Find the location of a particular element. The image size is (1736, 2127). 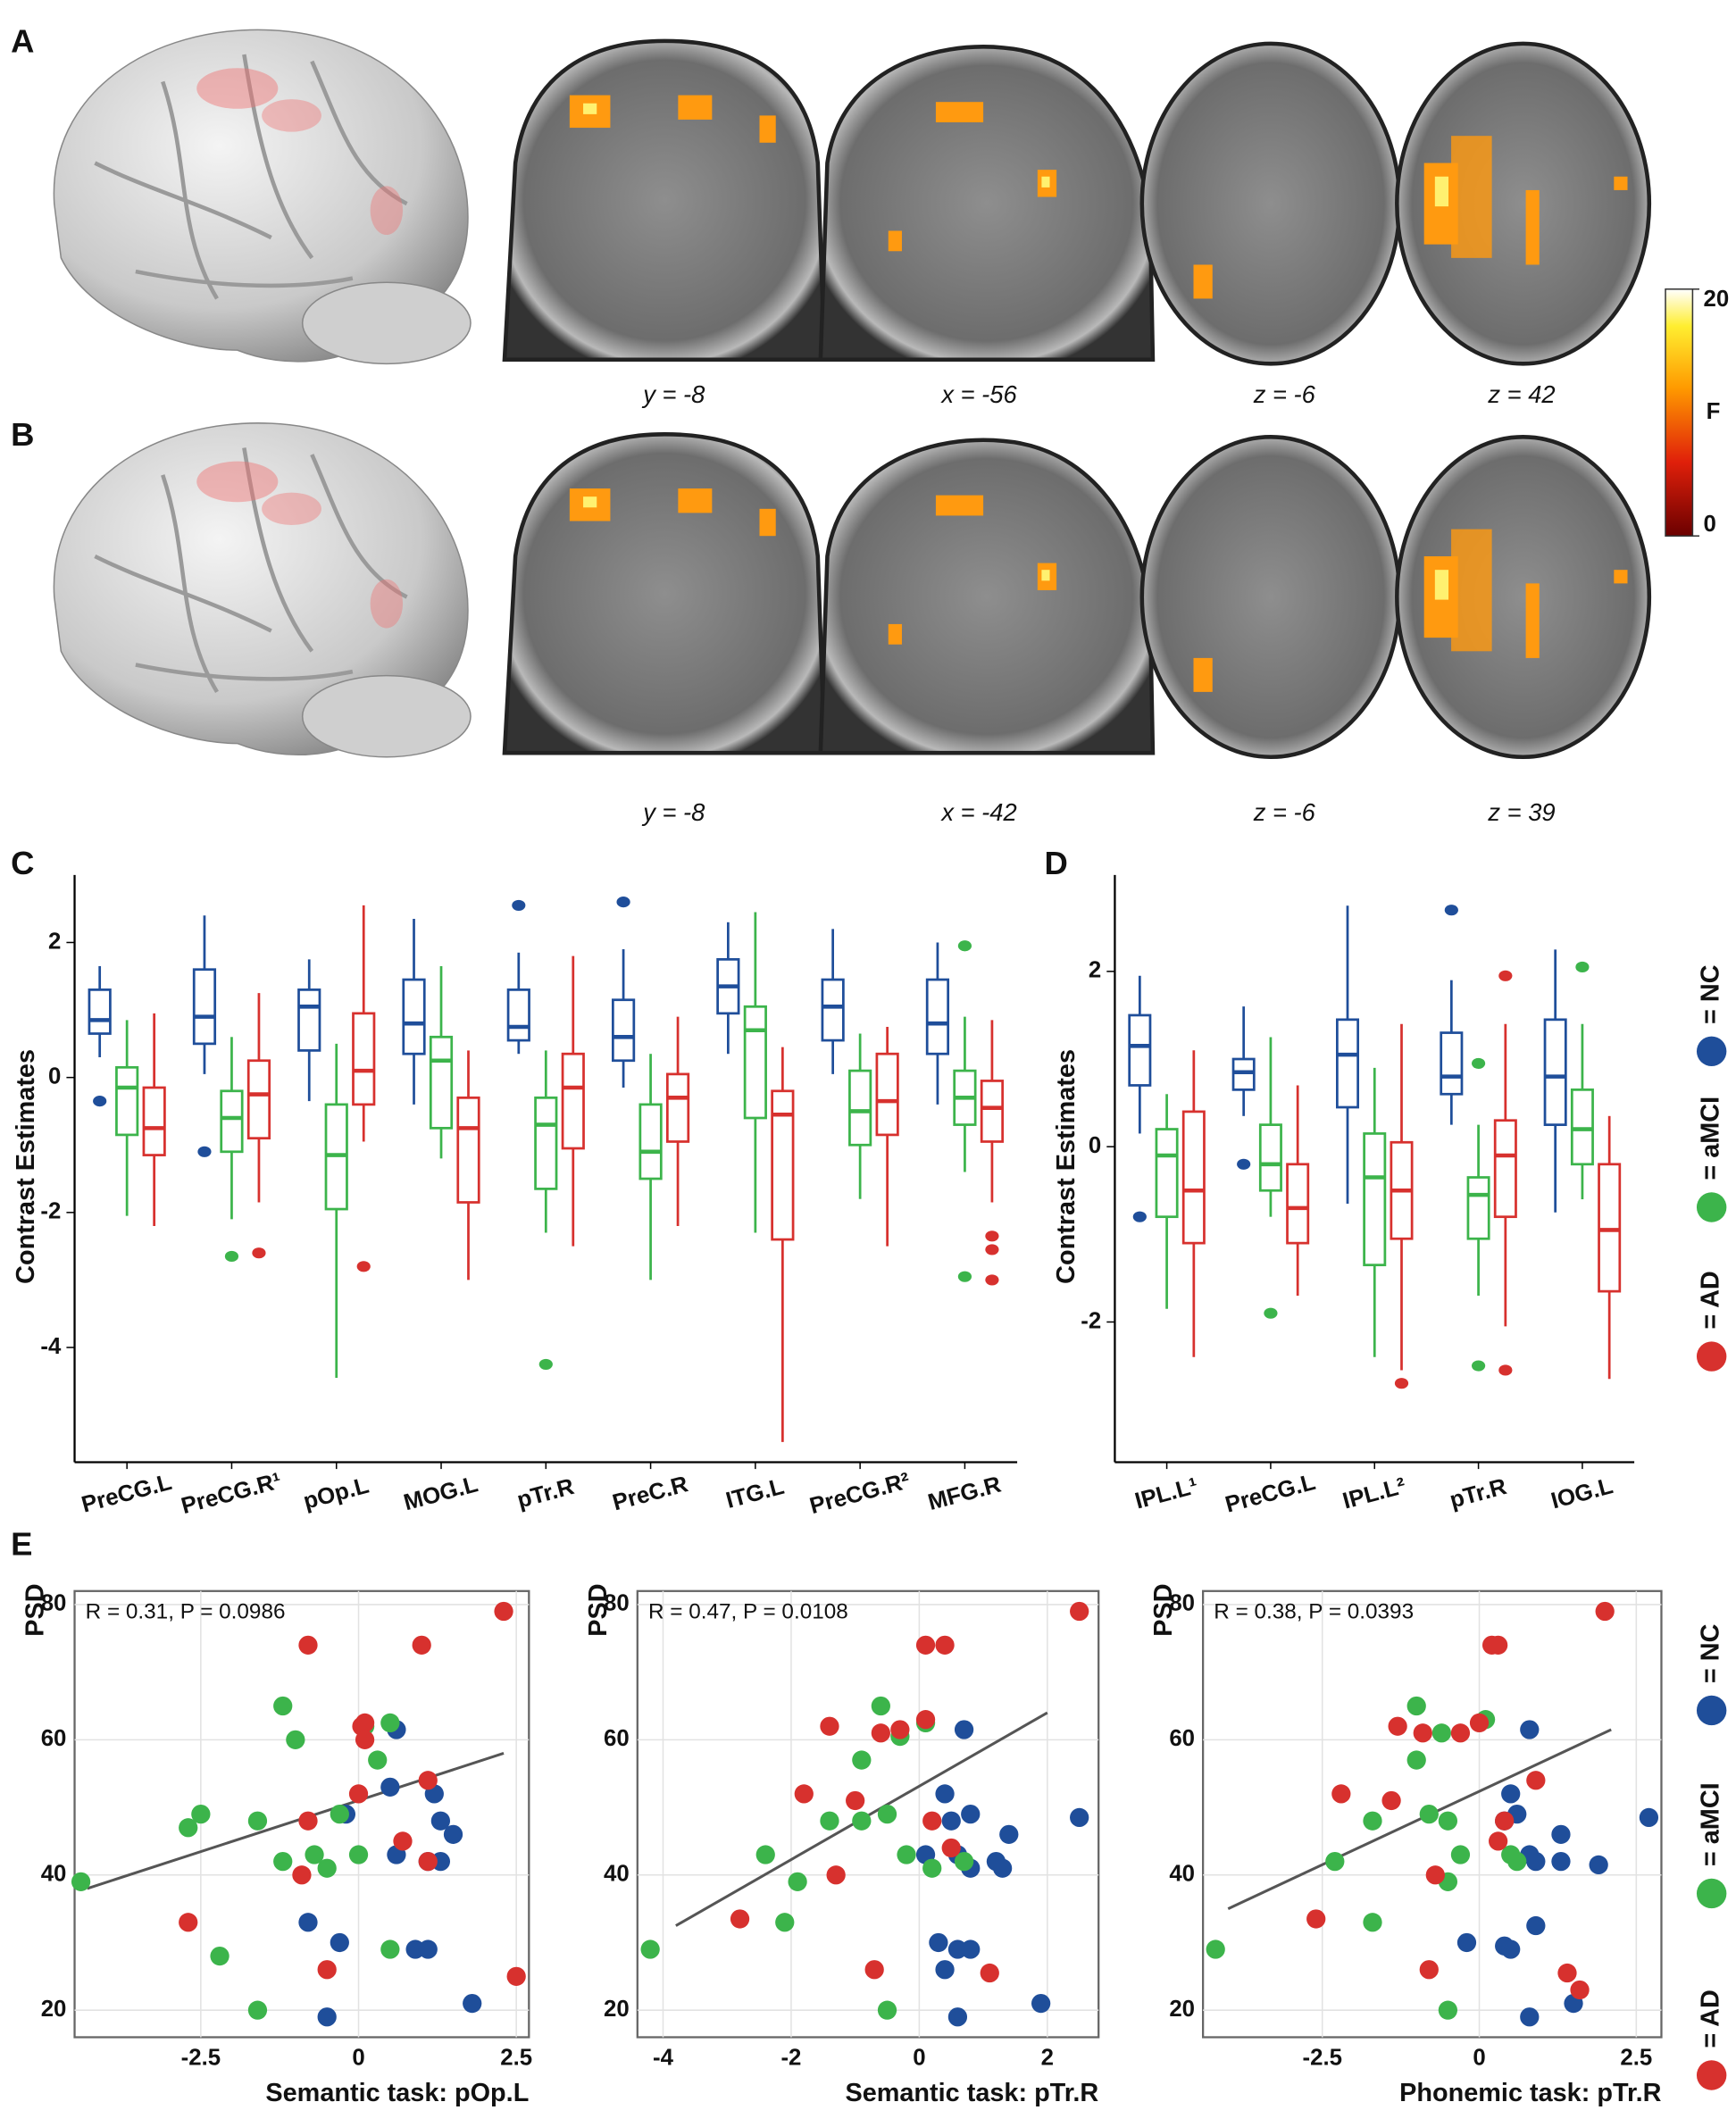

x-tick-label: 2.5 is located at coordinates (1636, 2058).